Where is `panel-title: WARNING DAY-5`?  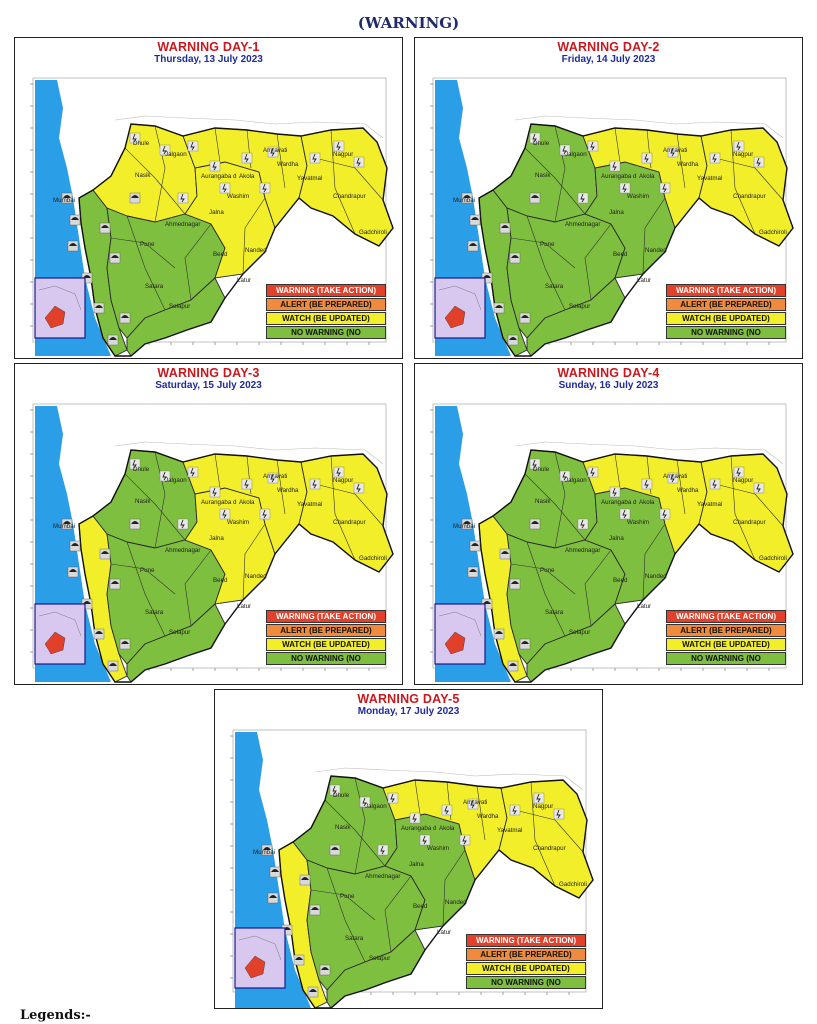
panel-title: WARNING DAY-5 is located at coordinates (408, 699).